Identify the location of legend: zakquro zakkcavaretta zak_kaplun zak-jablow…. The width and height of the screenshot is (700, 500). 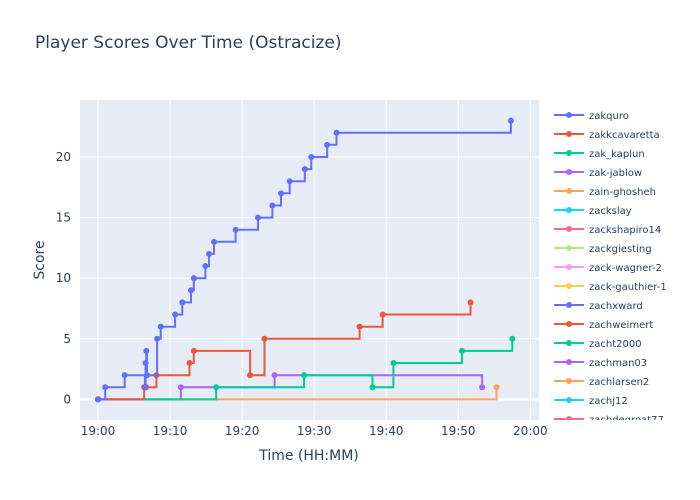
(610, 268).